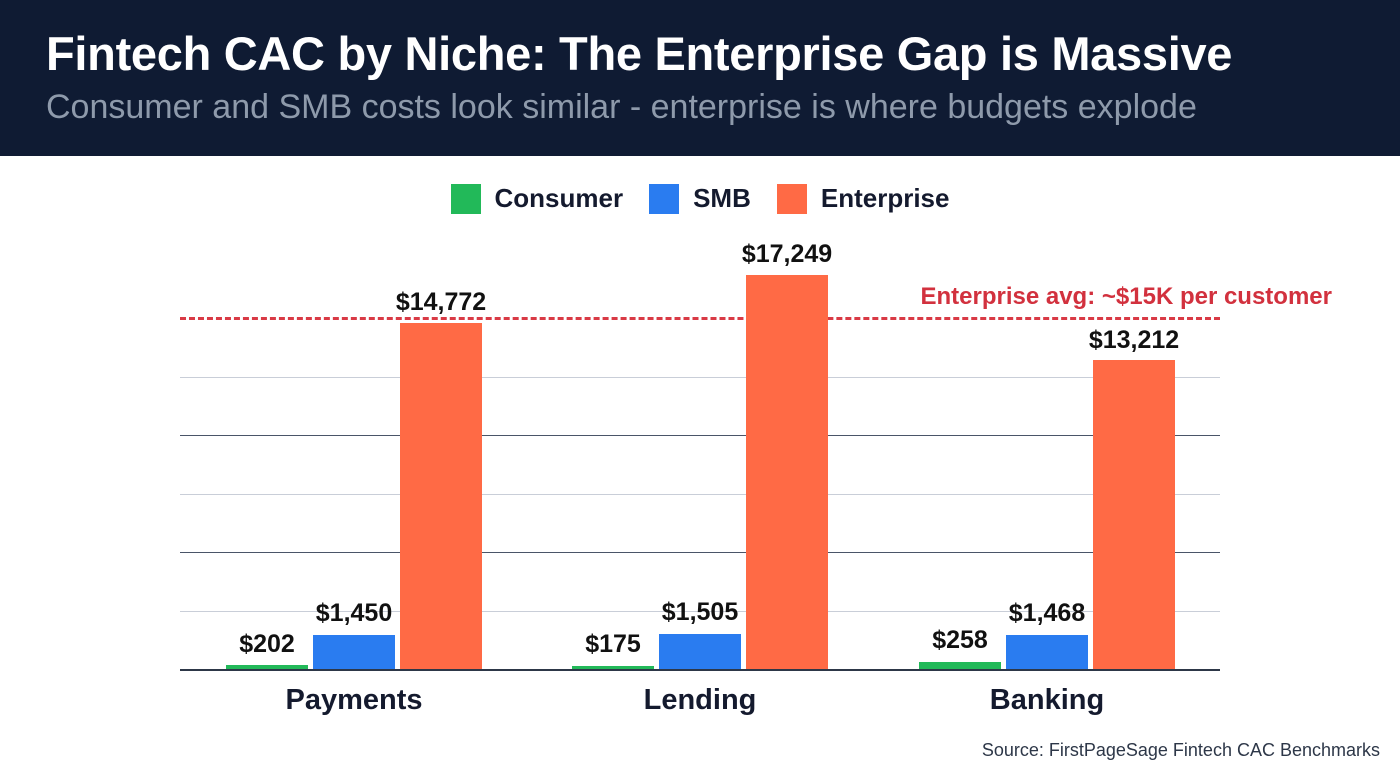  Describe the element at coordinates (664, 198) in the screenshot. I see `legend-swatch-smb` at that location.